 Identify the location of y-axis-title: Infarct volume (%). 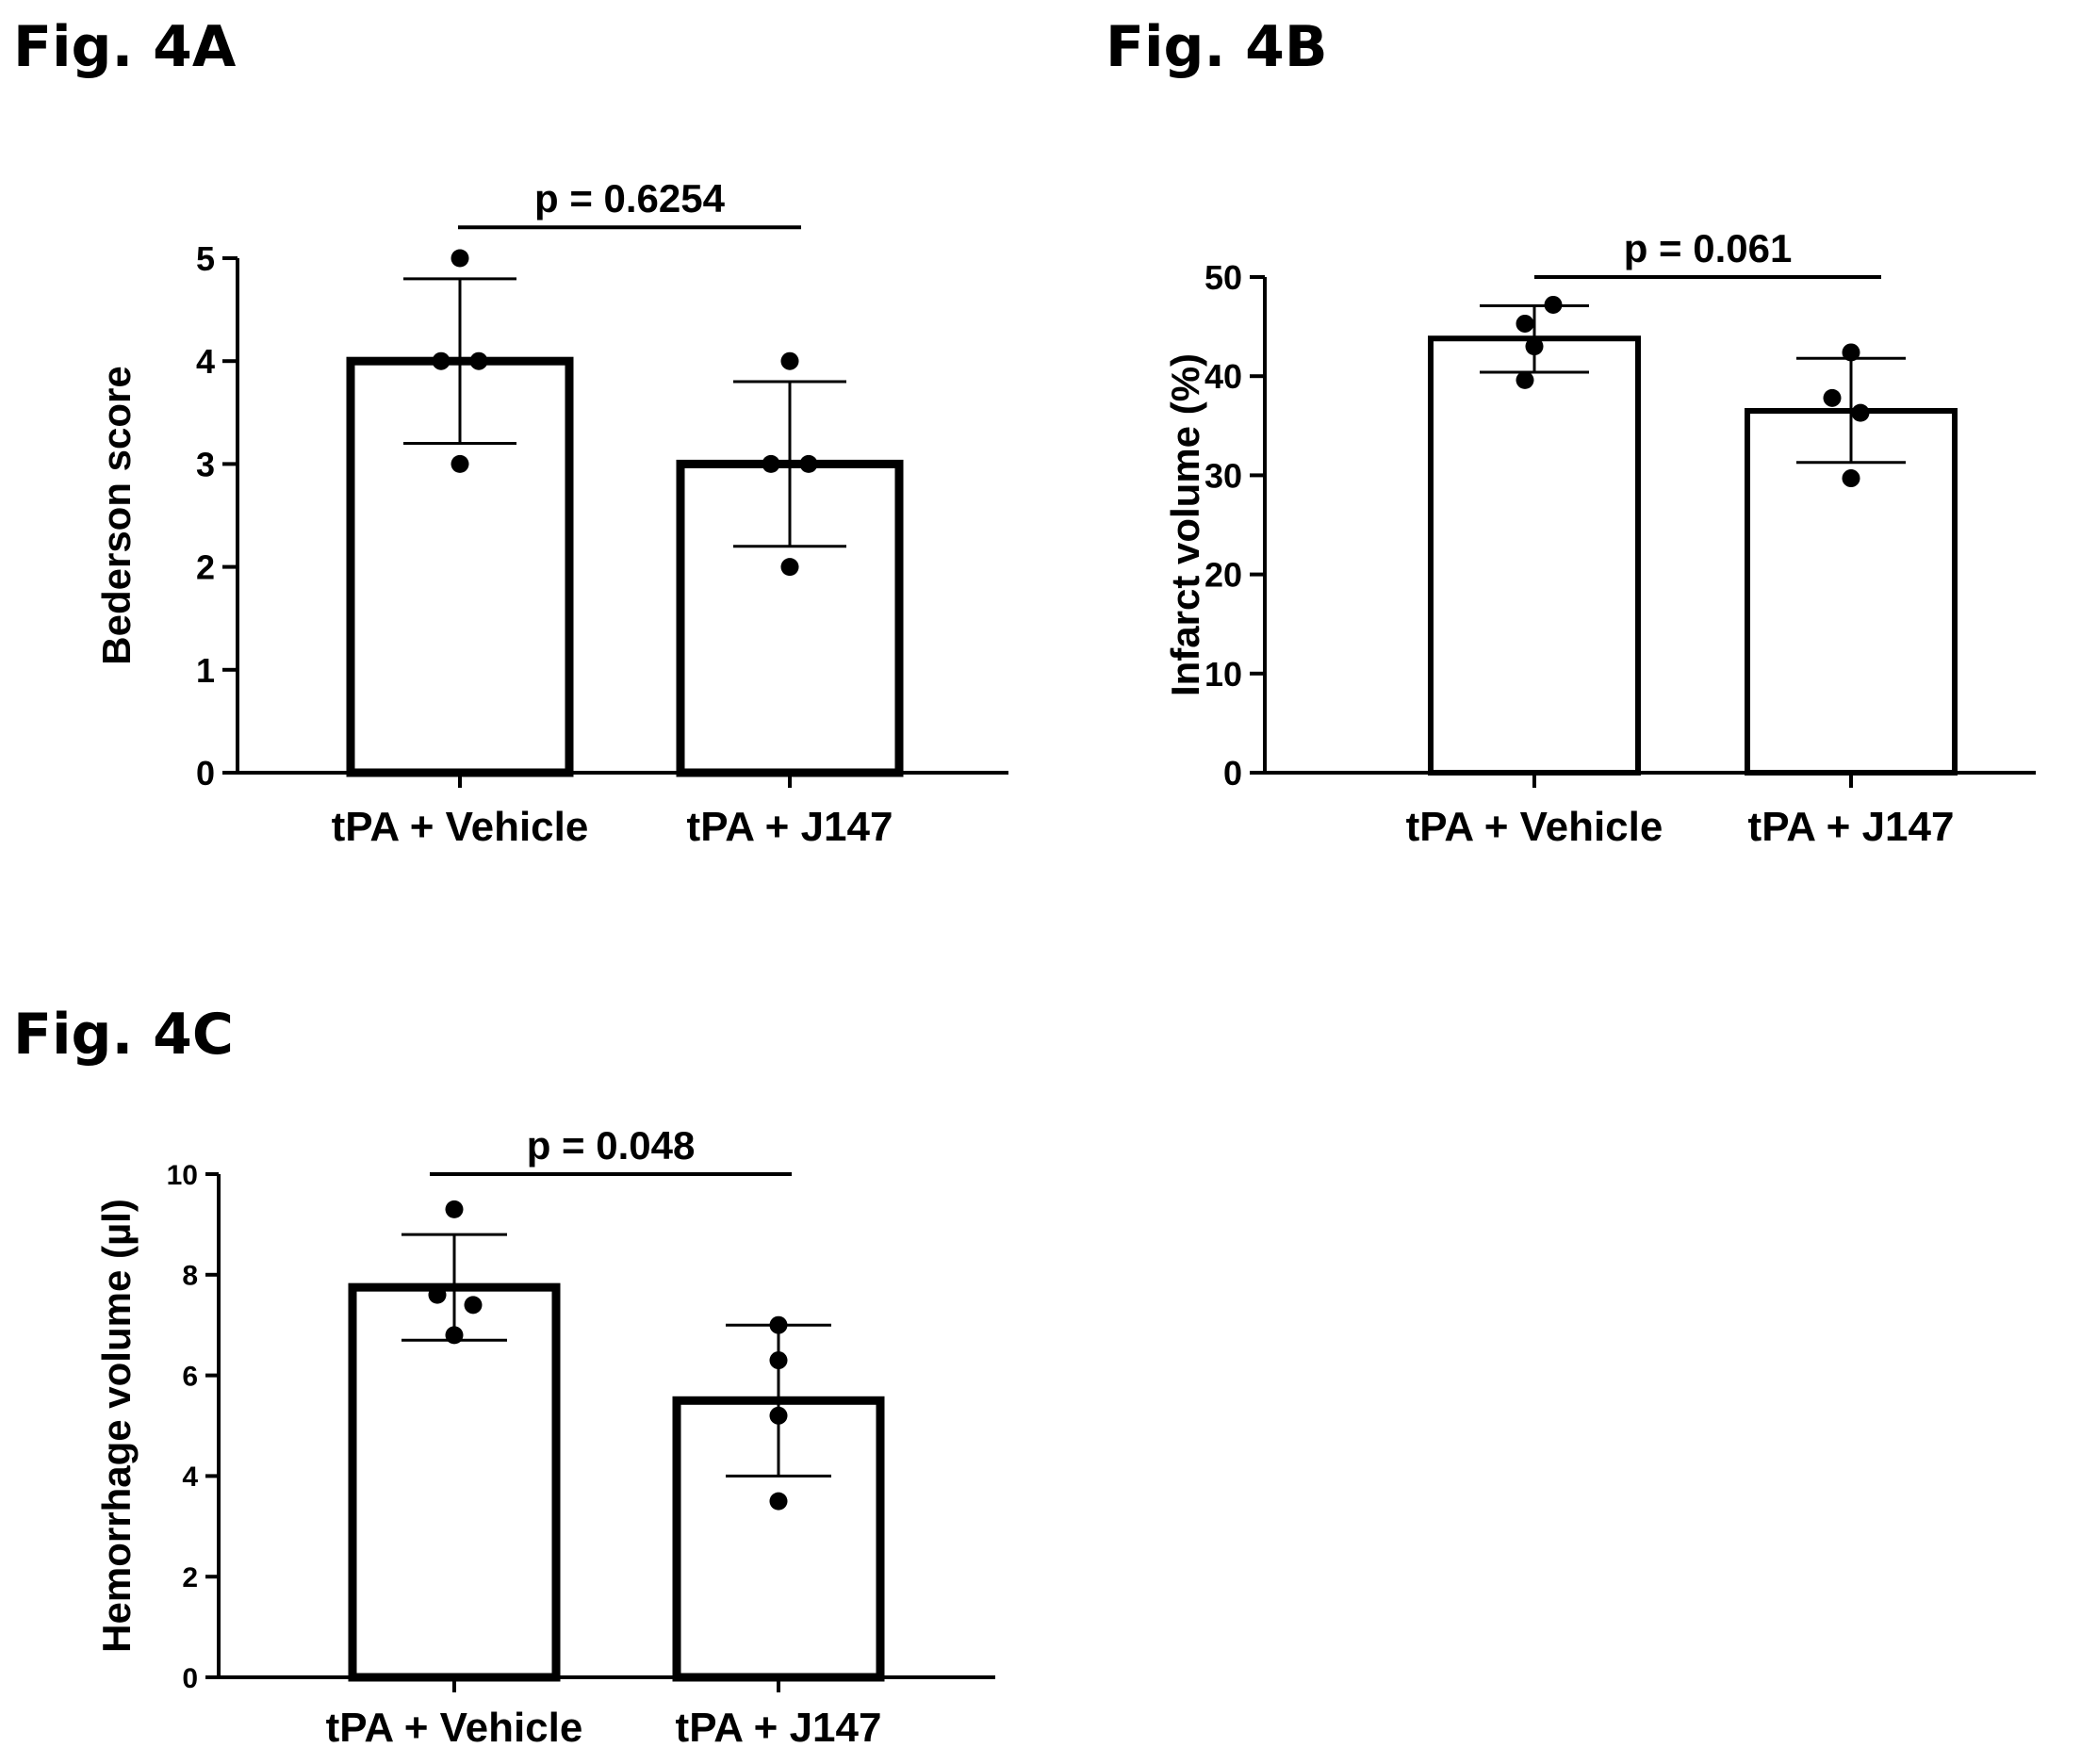
(1185, 525).